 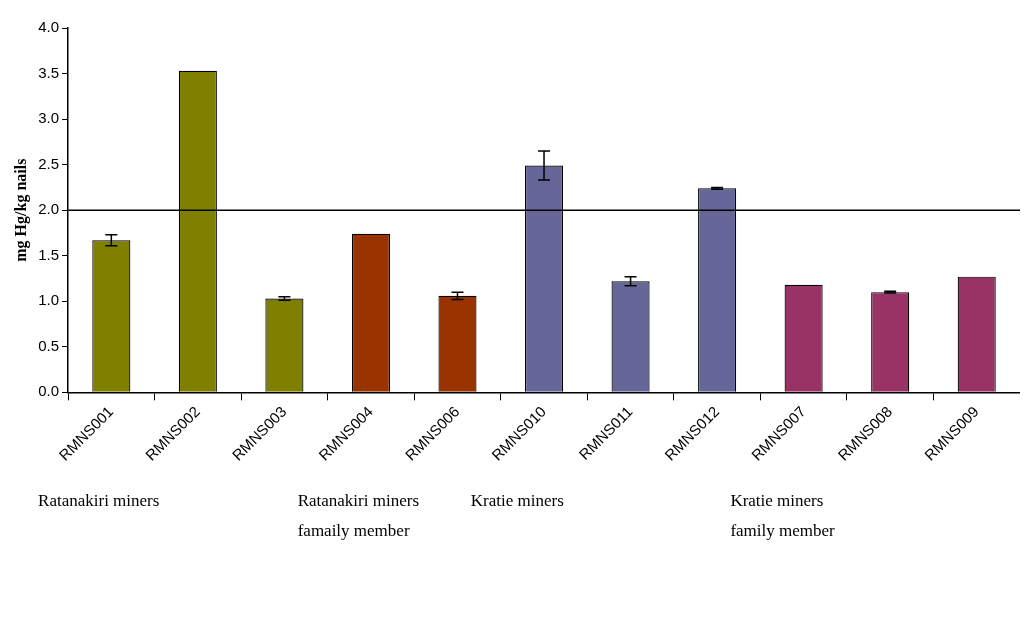 What do you see at coordinates (99, 501) in the screenshot?
I see `text: Ratanakiri miners` at bounding box center [99, 501].